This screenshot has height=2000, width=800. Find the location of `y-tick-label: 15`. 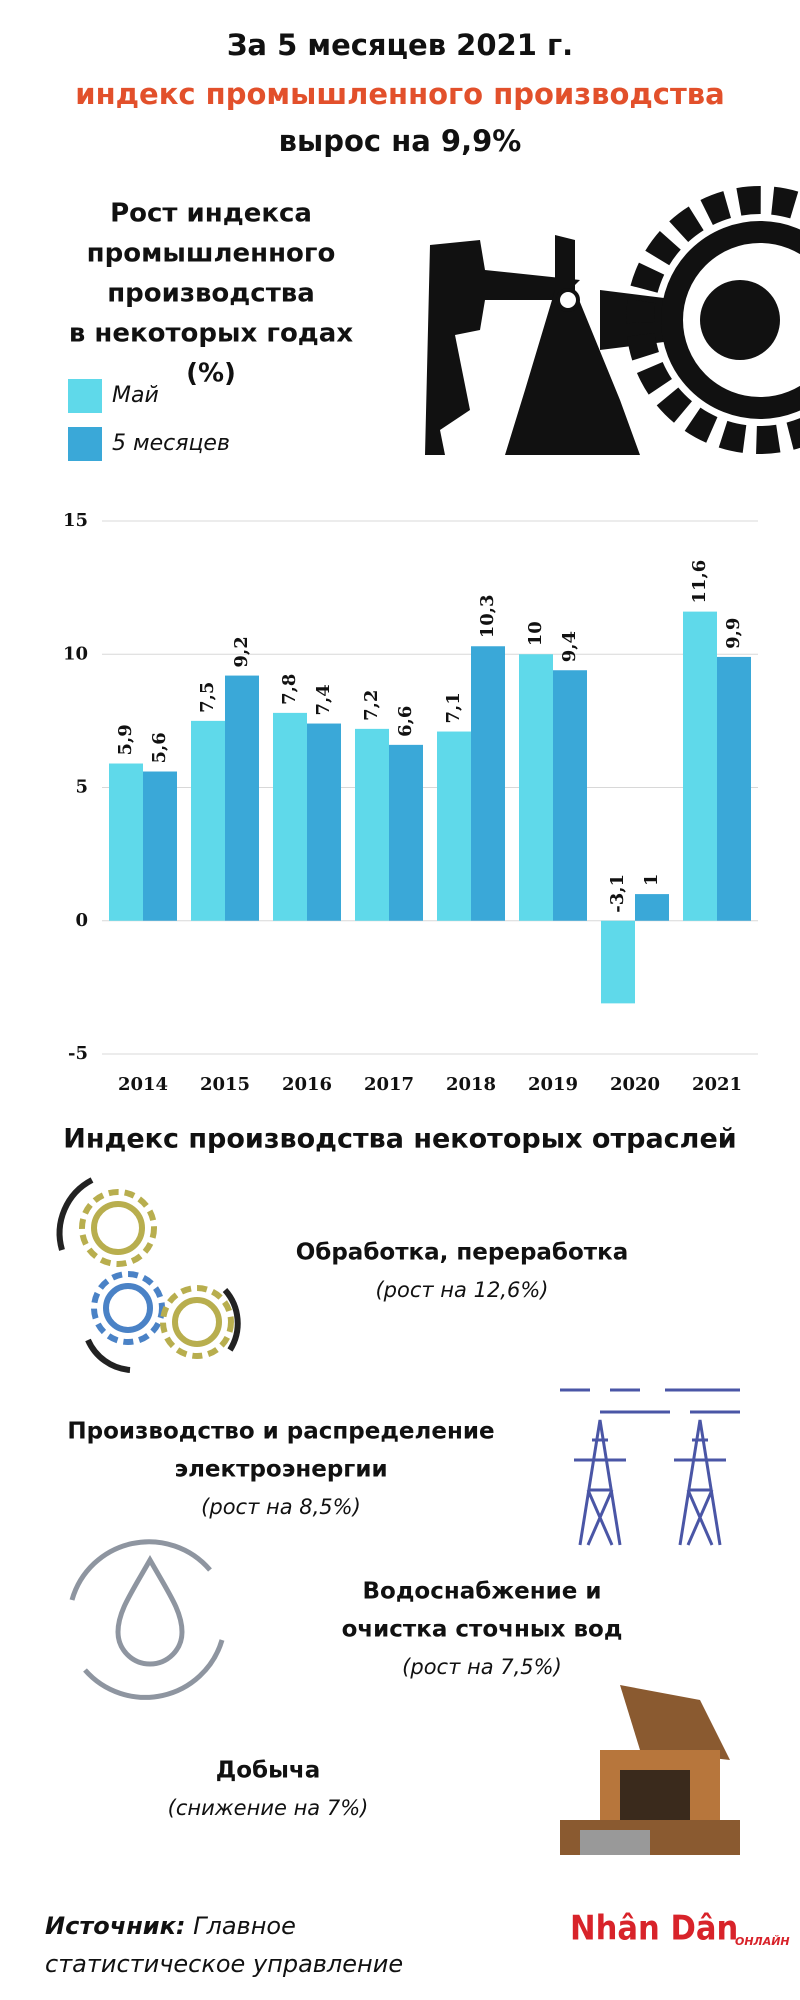

y-tick-label: 15 is located at coordinates (75, 520).